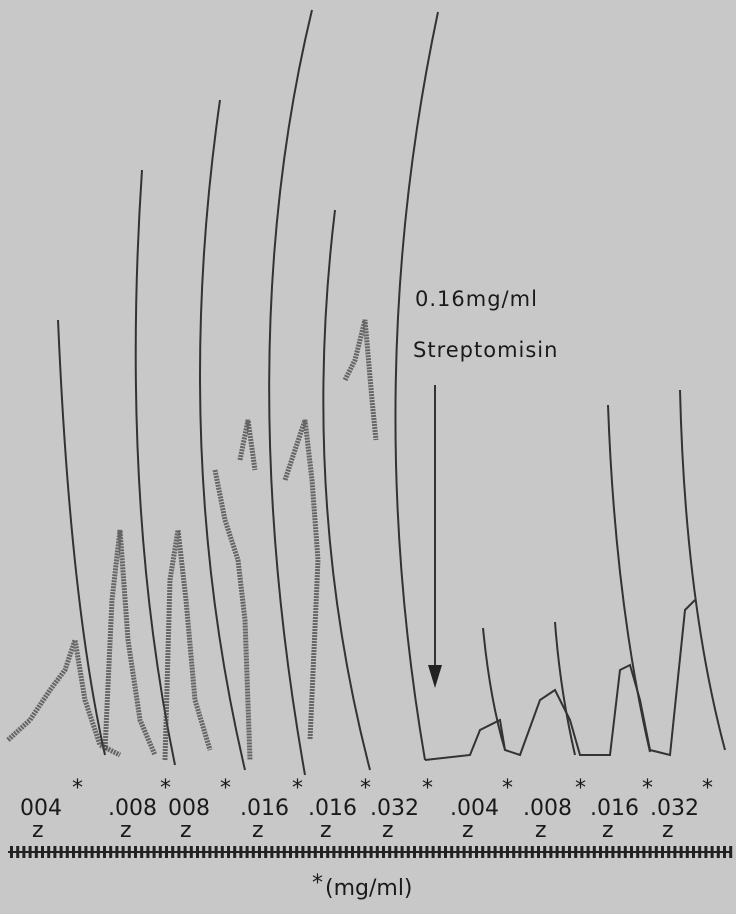 Image resolution: width=736 pixels, height=914 pixels. Describe the element at coordinates (485, 350) in the screenshot. I see `annotation-drug: Streptomisin` at that location.